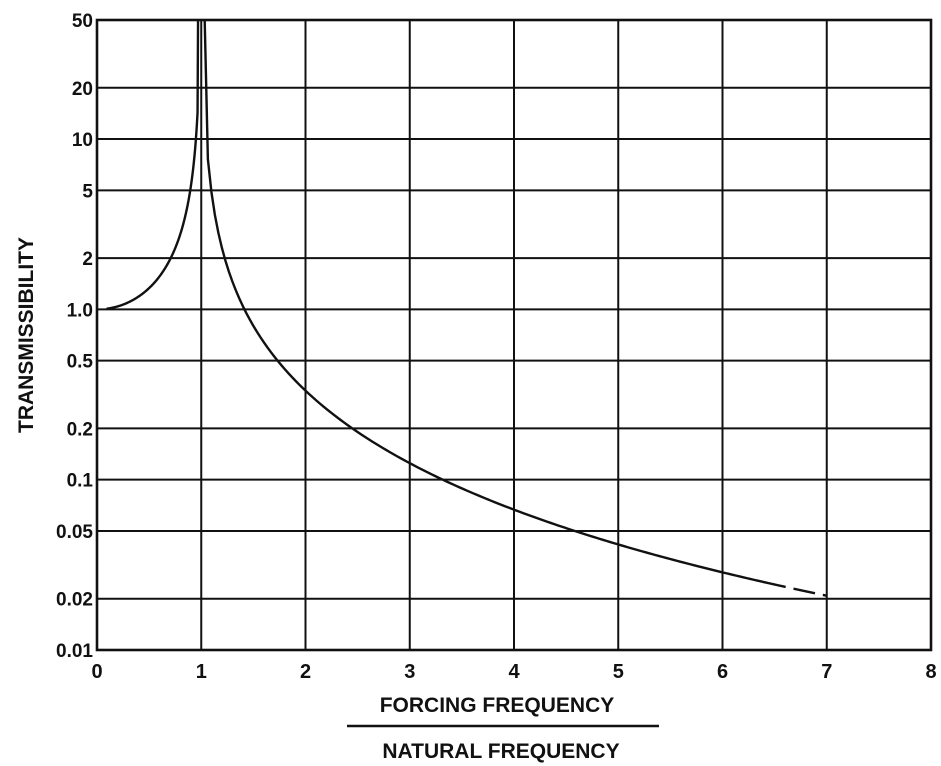 The image size is (941, 766). Describe the element at coordinates (618, 672) in the screenshot. I see `x-tick-label-5: 5` at that location.